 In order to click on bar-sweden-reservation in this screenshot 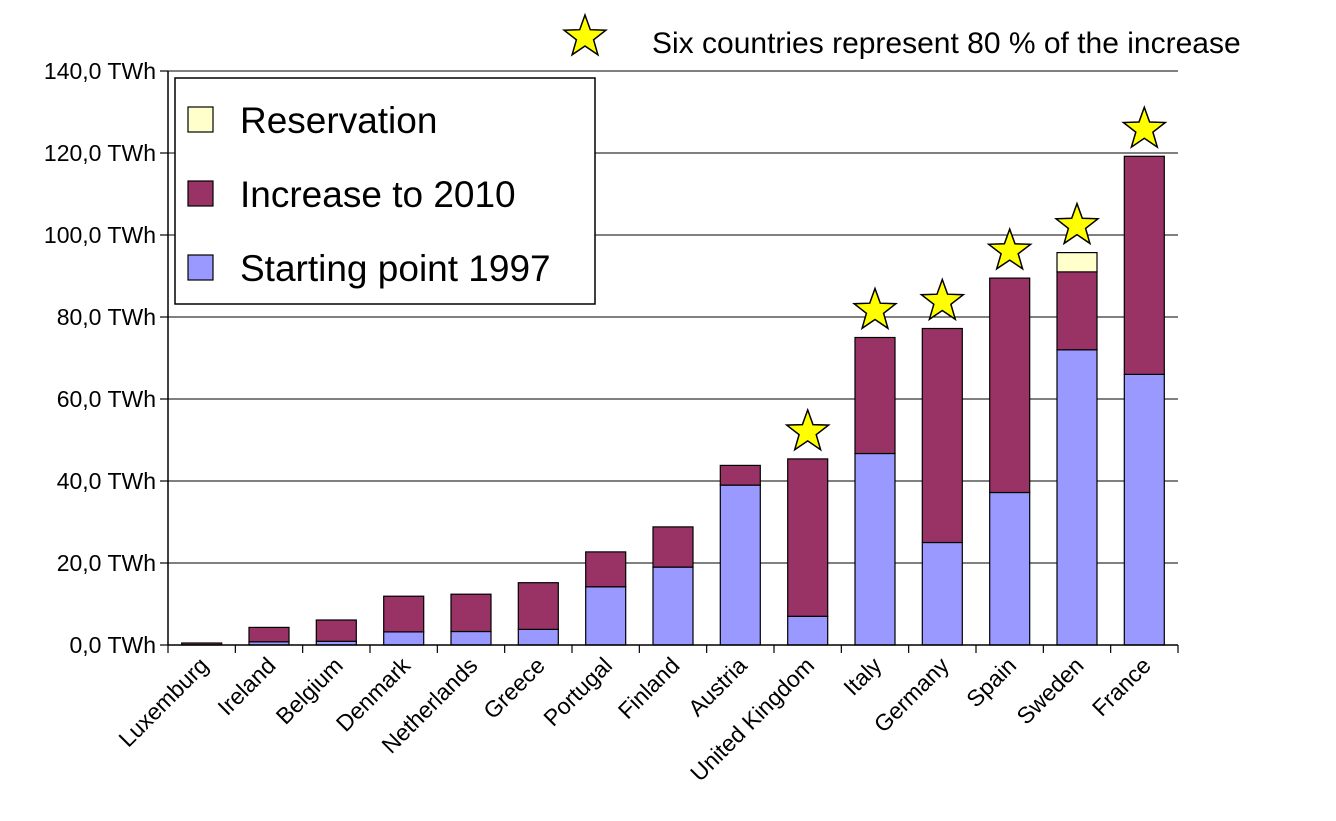, I will do `click(1077, 262)`.